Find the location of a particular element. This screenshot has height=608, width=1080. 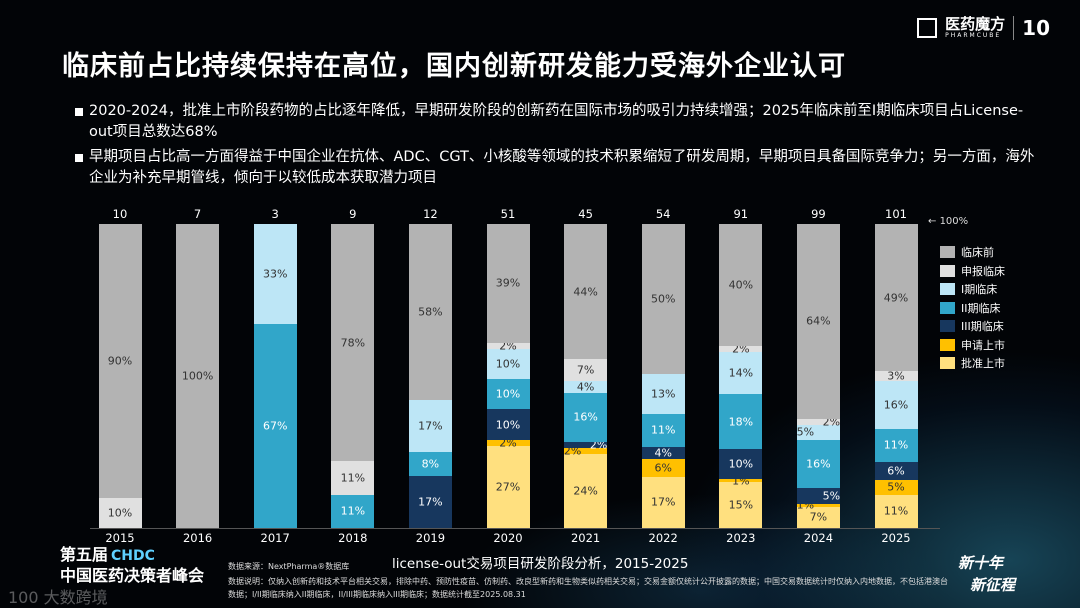

bar-segment: 8% is located at coordinates (430, 464).